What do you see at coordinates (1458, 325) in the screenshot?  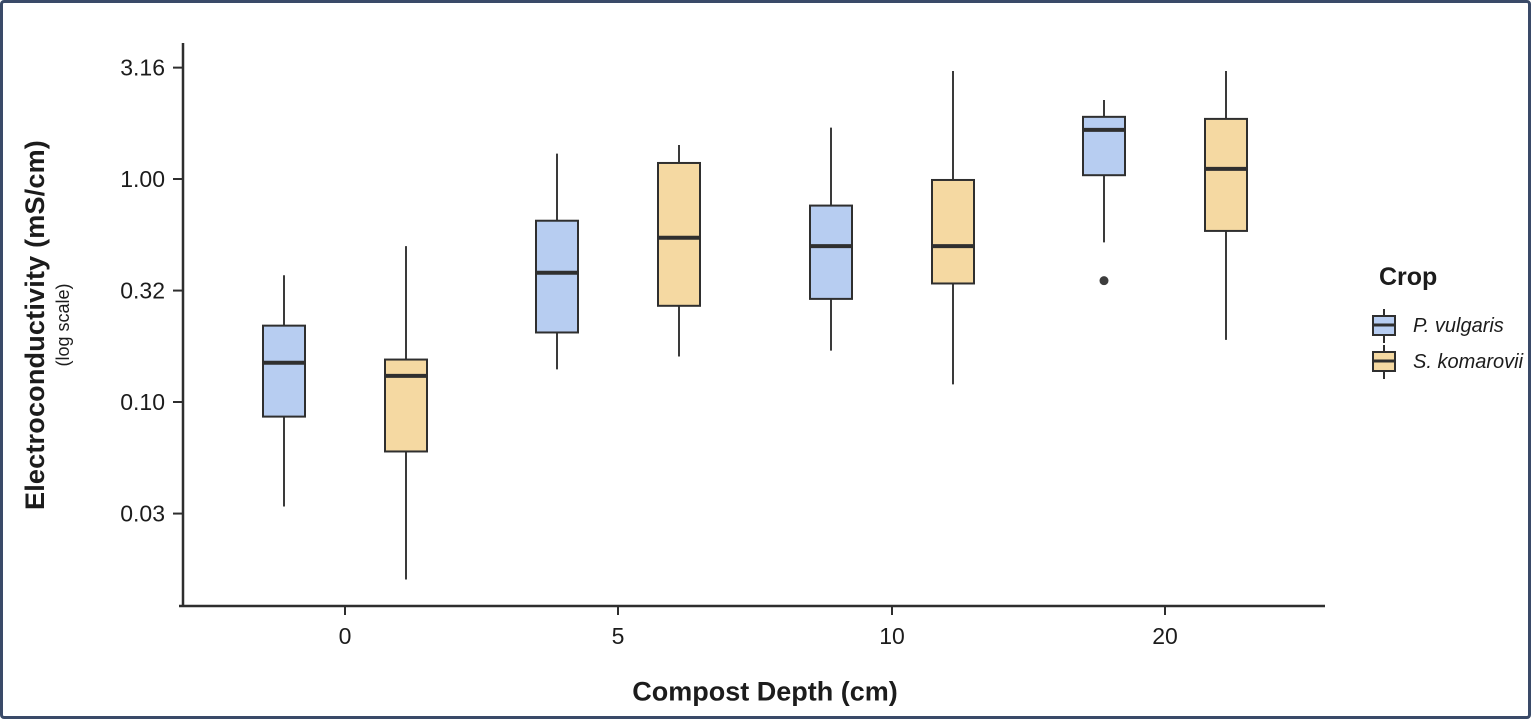 I see `legend-label: P. vulgaris` at bounding box center [1458, 325].